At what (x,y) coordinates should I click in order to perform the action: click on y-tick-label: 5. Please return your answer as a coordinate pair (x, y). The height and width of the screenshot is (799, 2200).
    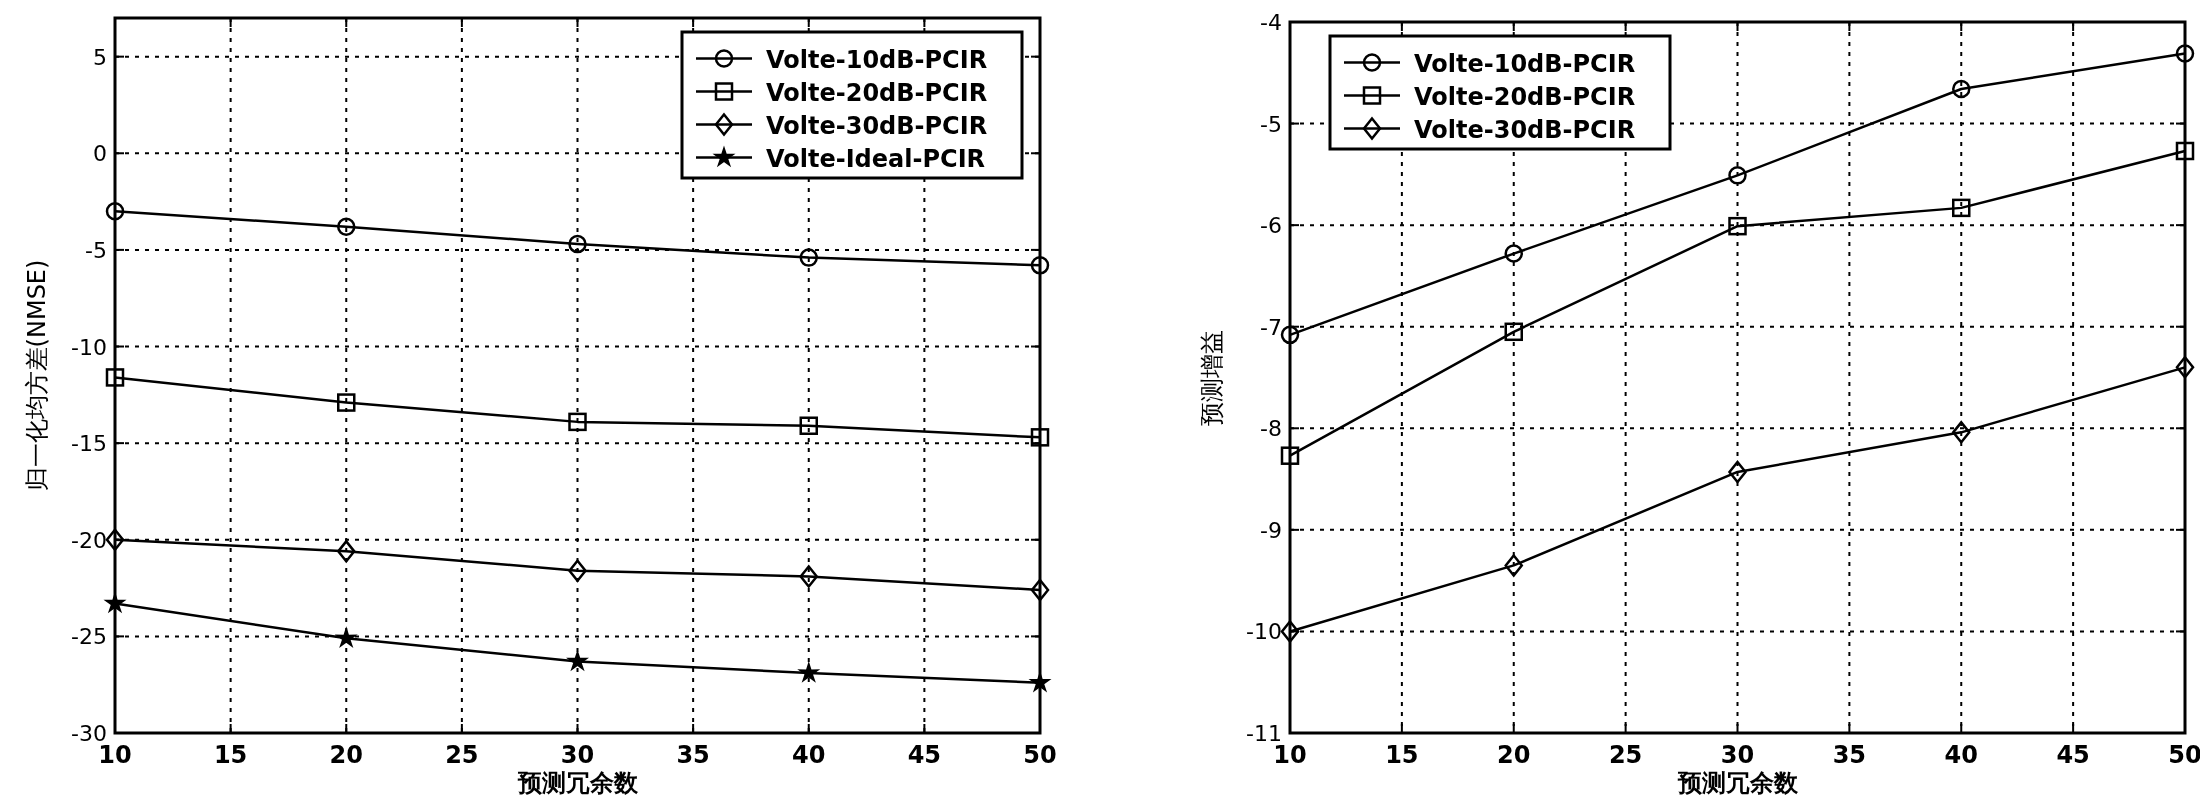
    Looking at the image, I should click on (100, 57).